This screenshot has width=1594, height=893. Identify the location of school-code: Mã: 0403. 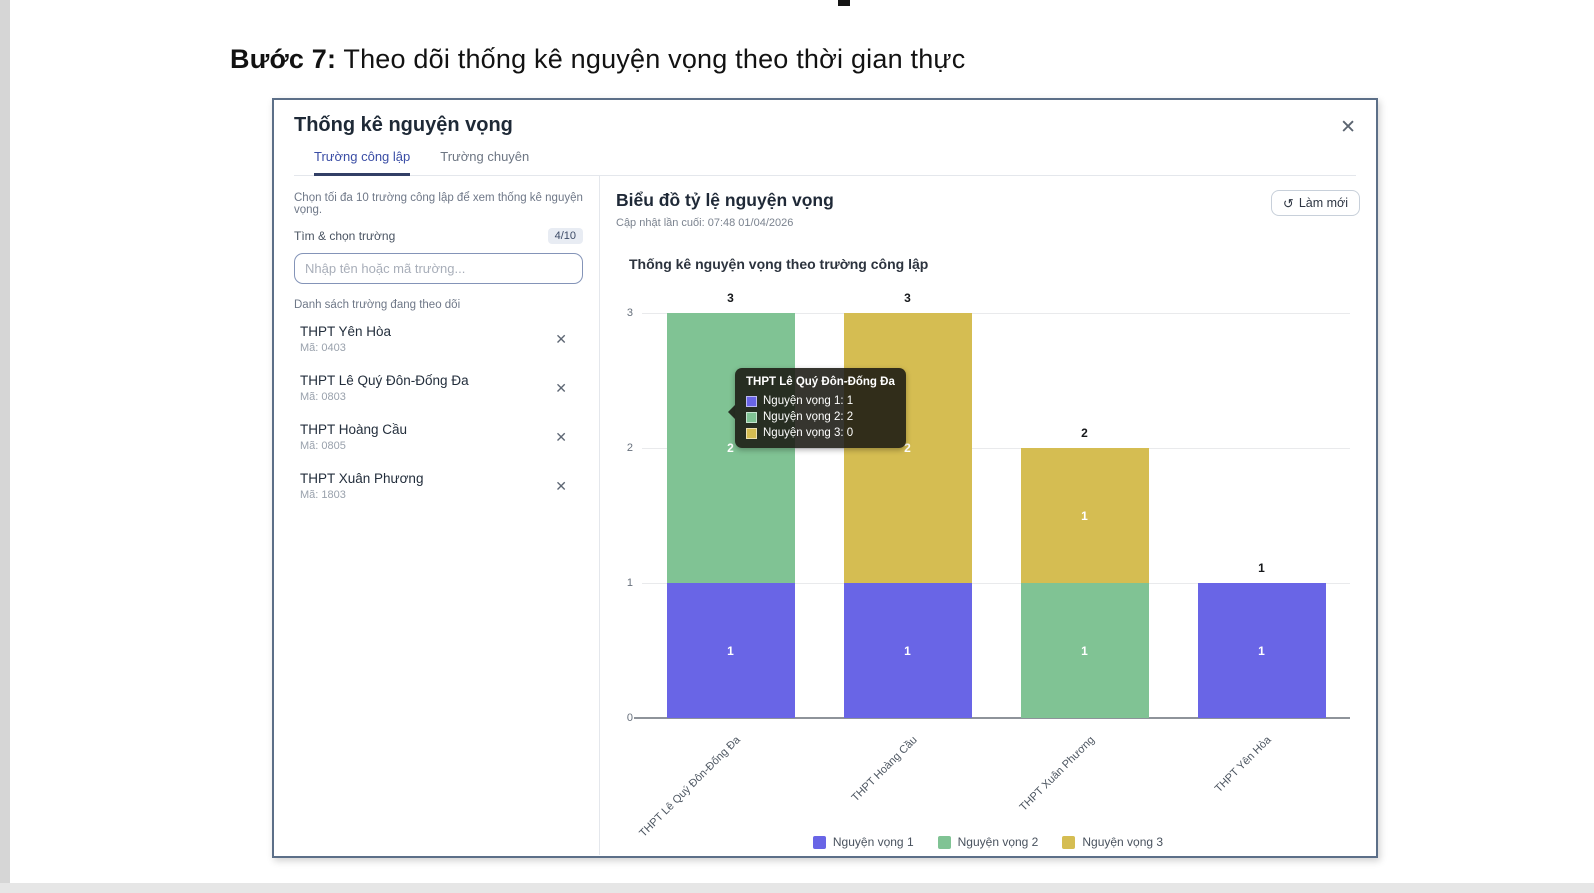
(323, 348).